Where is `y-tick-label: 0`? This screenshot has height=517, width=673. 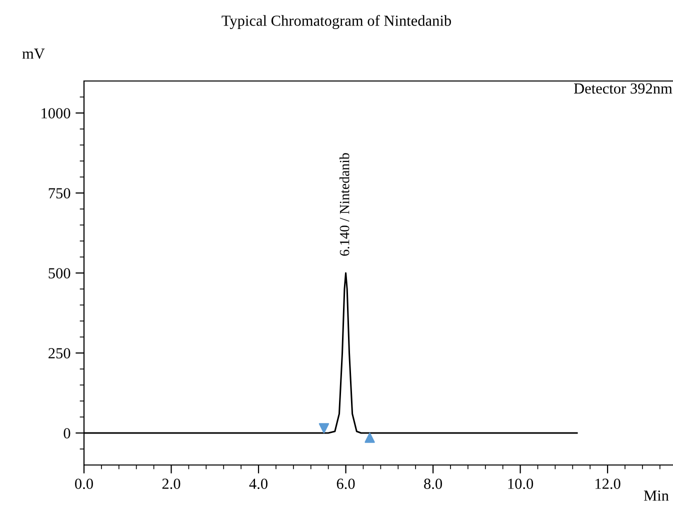
y-tick-label: 0 is located at coordinates (67, 433).